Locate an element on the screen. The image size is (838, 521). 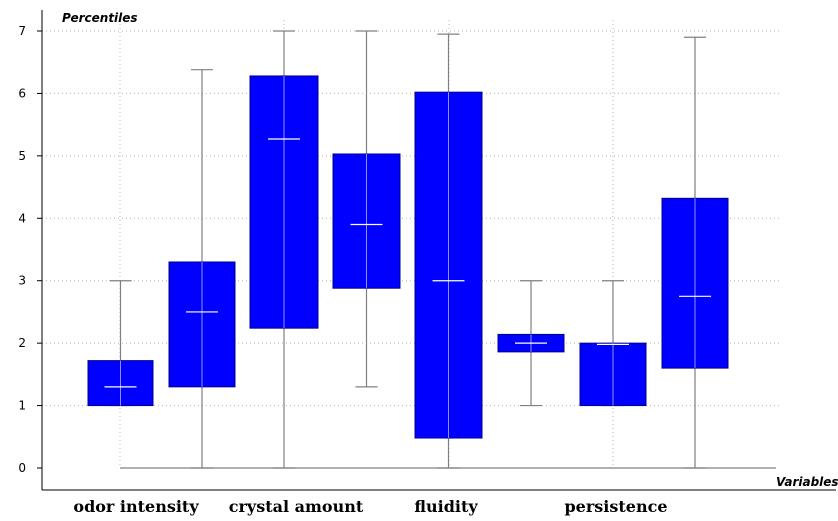
category-label: odor intensity is located at coordinates (136, 506).